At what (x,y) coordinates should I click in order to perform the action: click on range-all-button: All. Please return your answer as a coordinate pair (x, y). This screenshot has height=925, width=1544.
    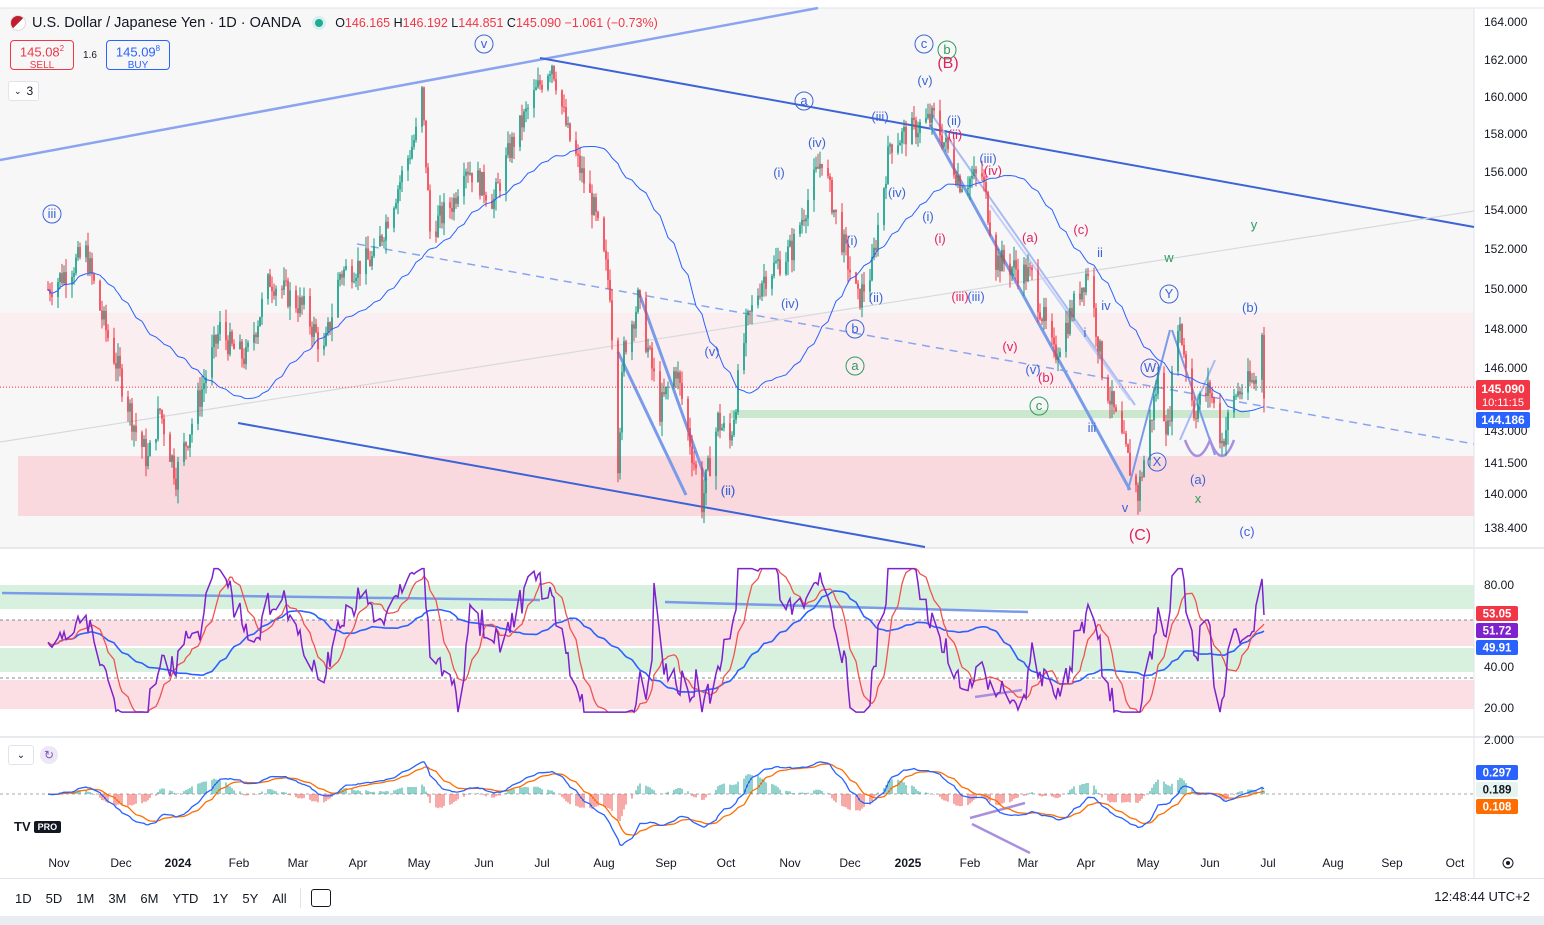
    Looking at the image, I should click on (279, 898).